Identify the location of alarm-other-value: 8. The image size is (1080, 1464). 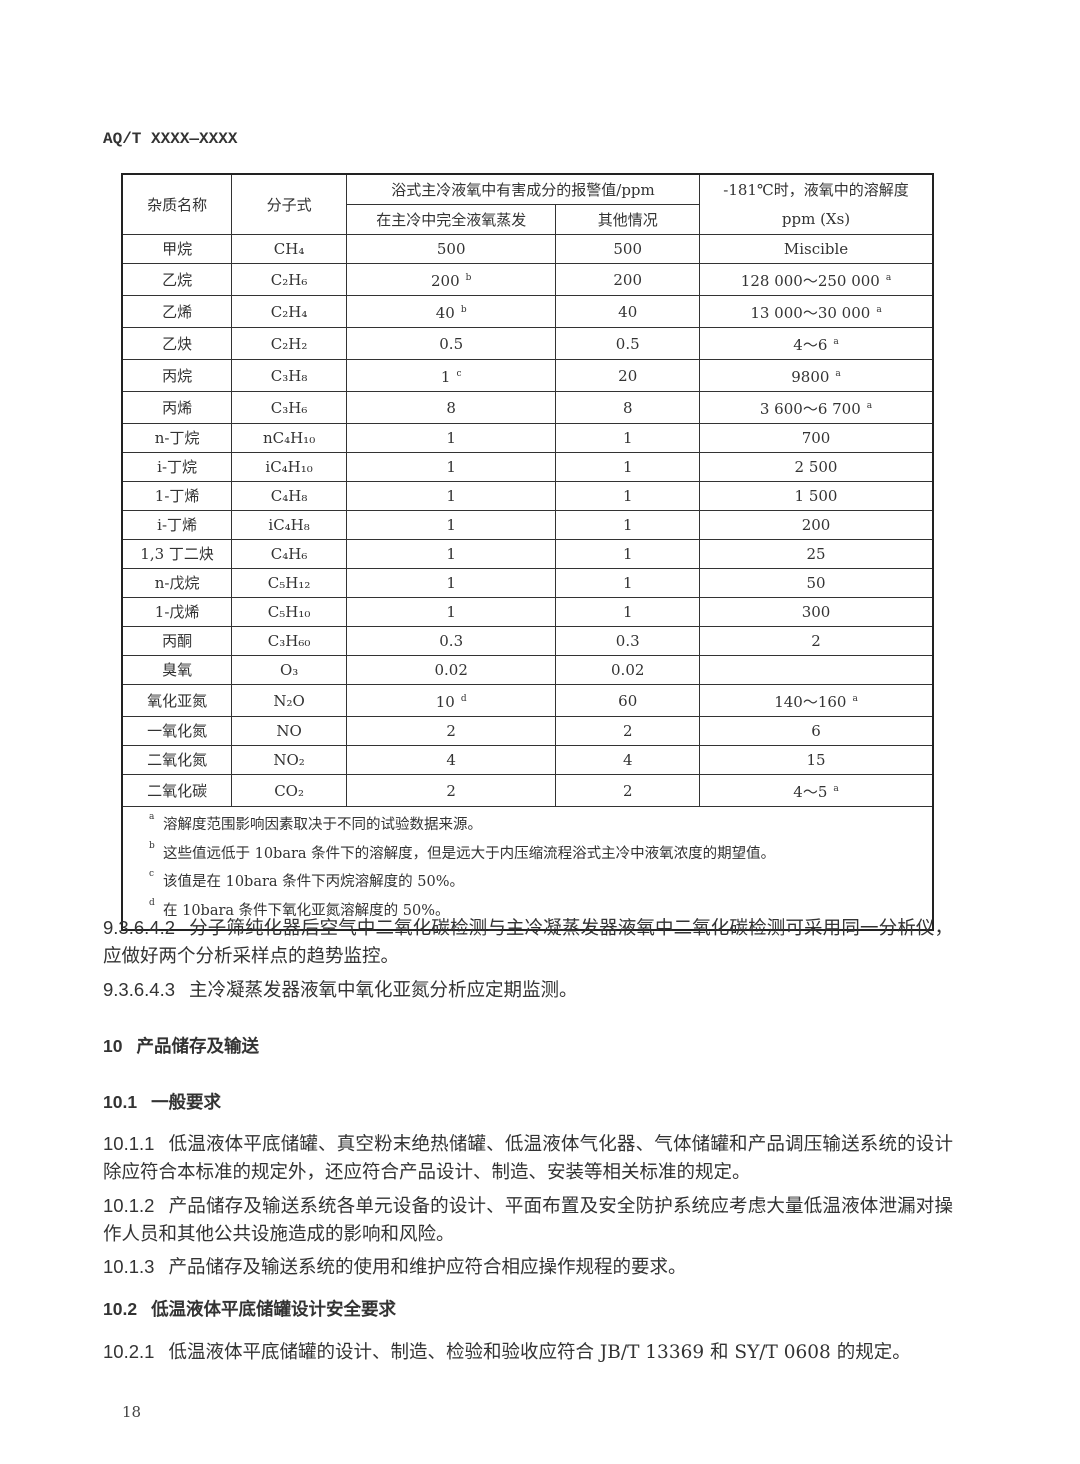
(627, 407).